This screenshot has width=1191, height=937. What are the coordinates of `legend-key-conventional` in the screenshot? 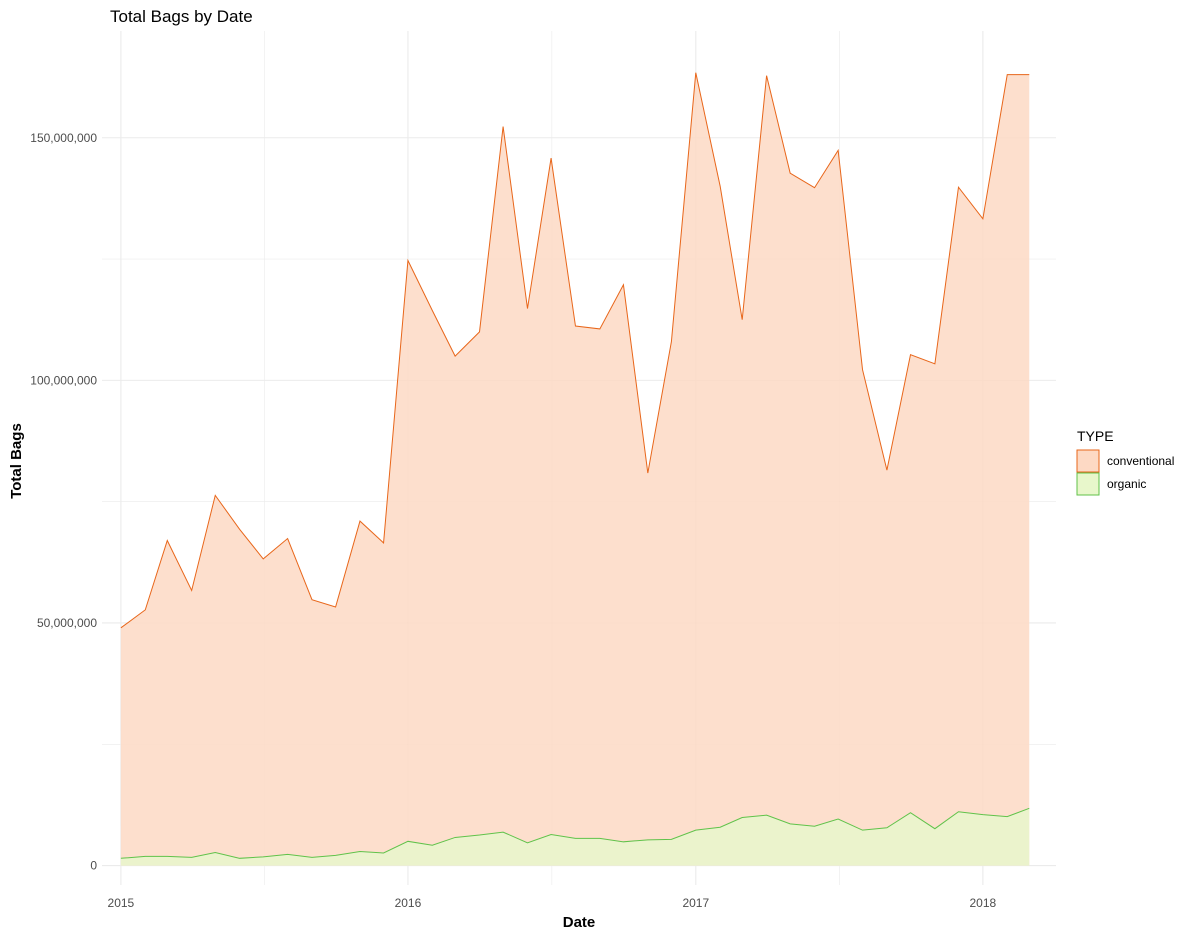 It's located at (1088, 461).